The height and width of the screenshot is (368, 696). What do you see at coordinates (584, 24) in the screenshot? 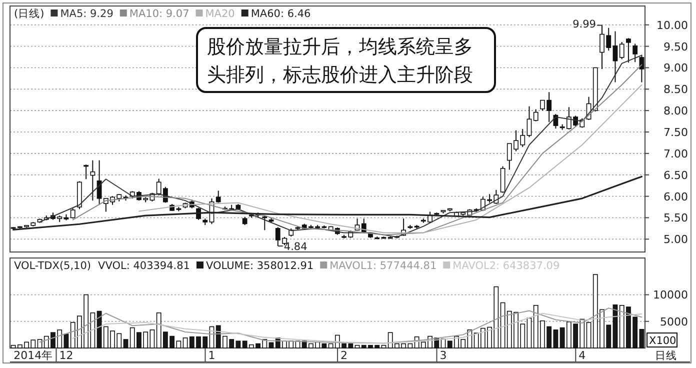
I see `annotation: 9.99` at bounding box center [584, 24].